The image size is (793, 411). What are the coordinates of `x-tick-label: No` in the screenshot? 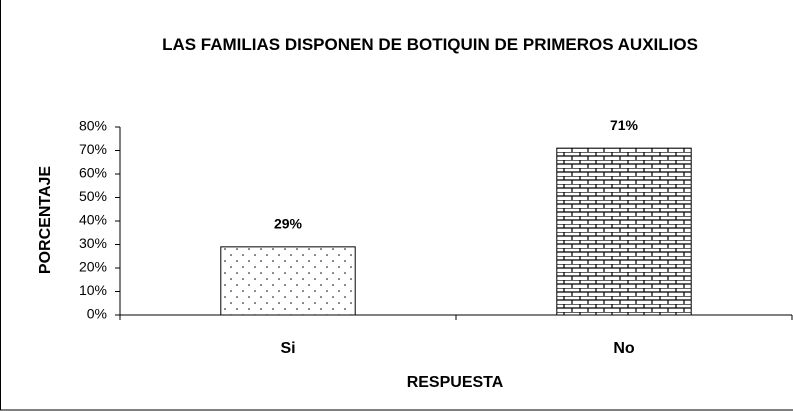 It's located at (624, 348).